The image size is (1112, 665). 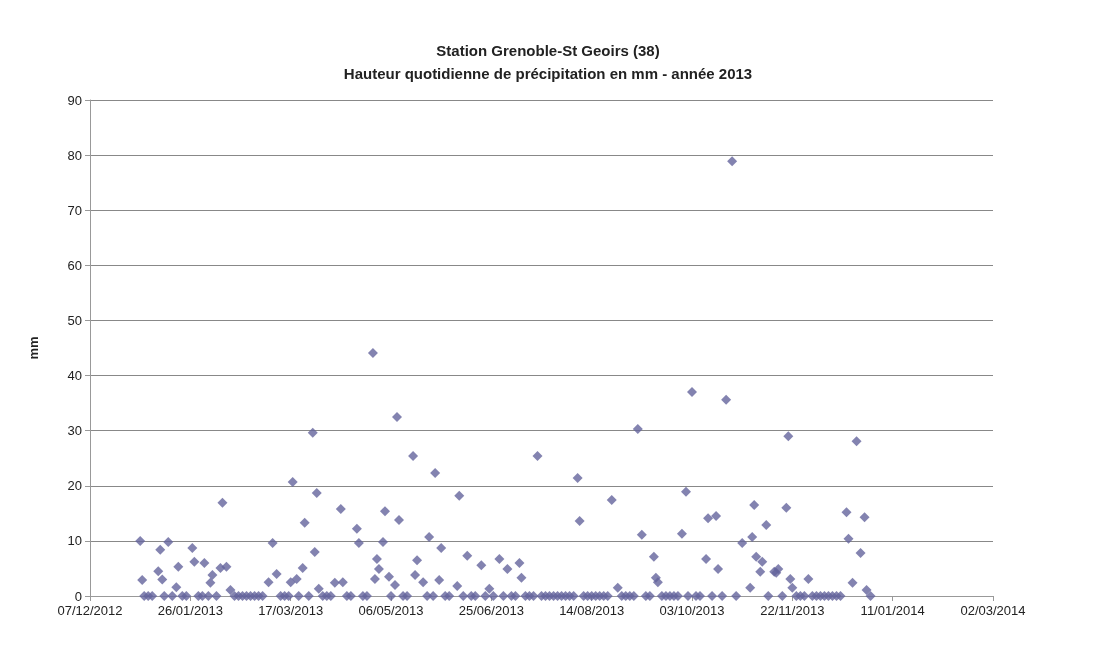 I want to click on chart-subtitle: Hauteur quotidienne de précipitation en mm - année 2013, so click(x=548, y=73).